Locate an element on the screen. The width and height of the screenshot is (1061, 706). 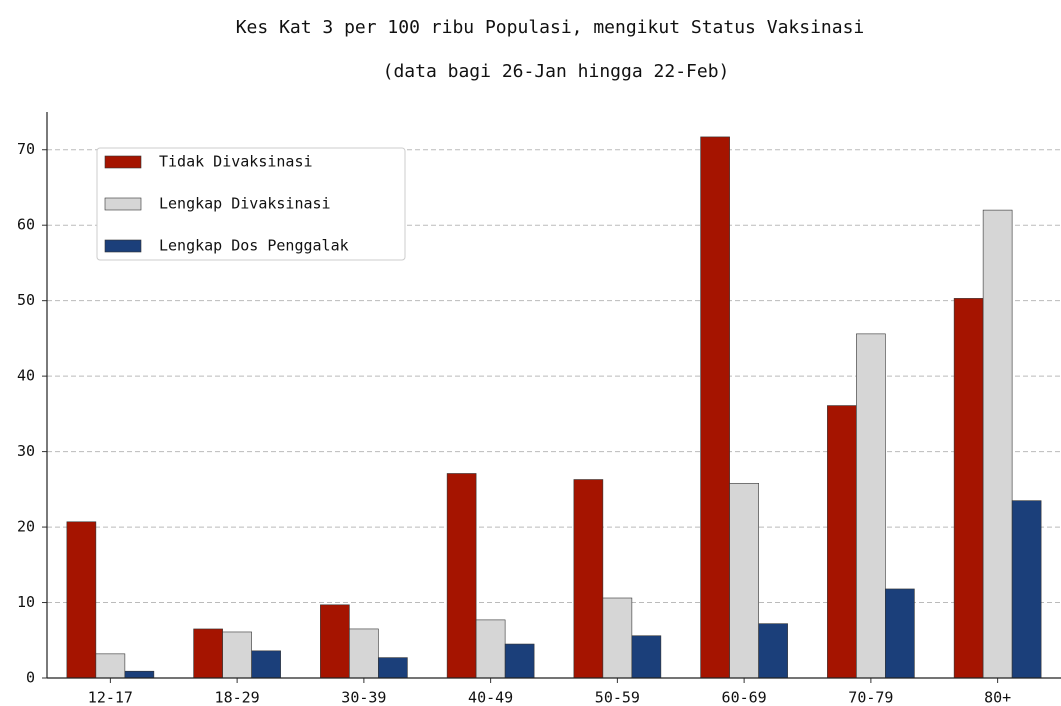
legend-box is located at coordinates (251, 204).